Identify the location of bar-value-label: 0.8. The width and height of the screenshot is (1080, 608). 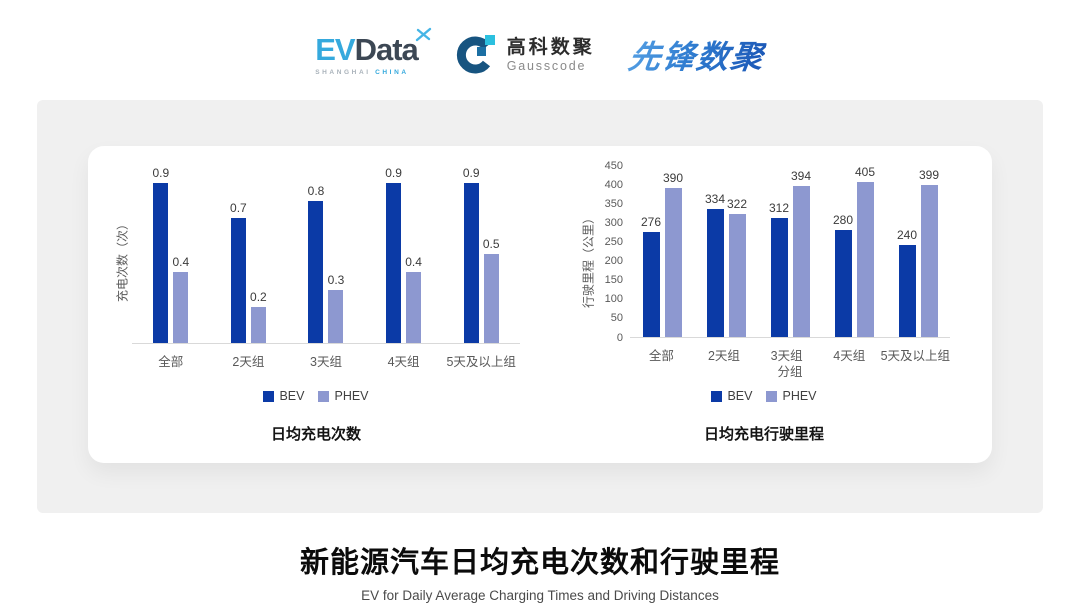
(316, 190).